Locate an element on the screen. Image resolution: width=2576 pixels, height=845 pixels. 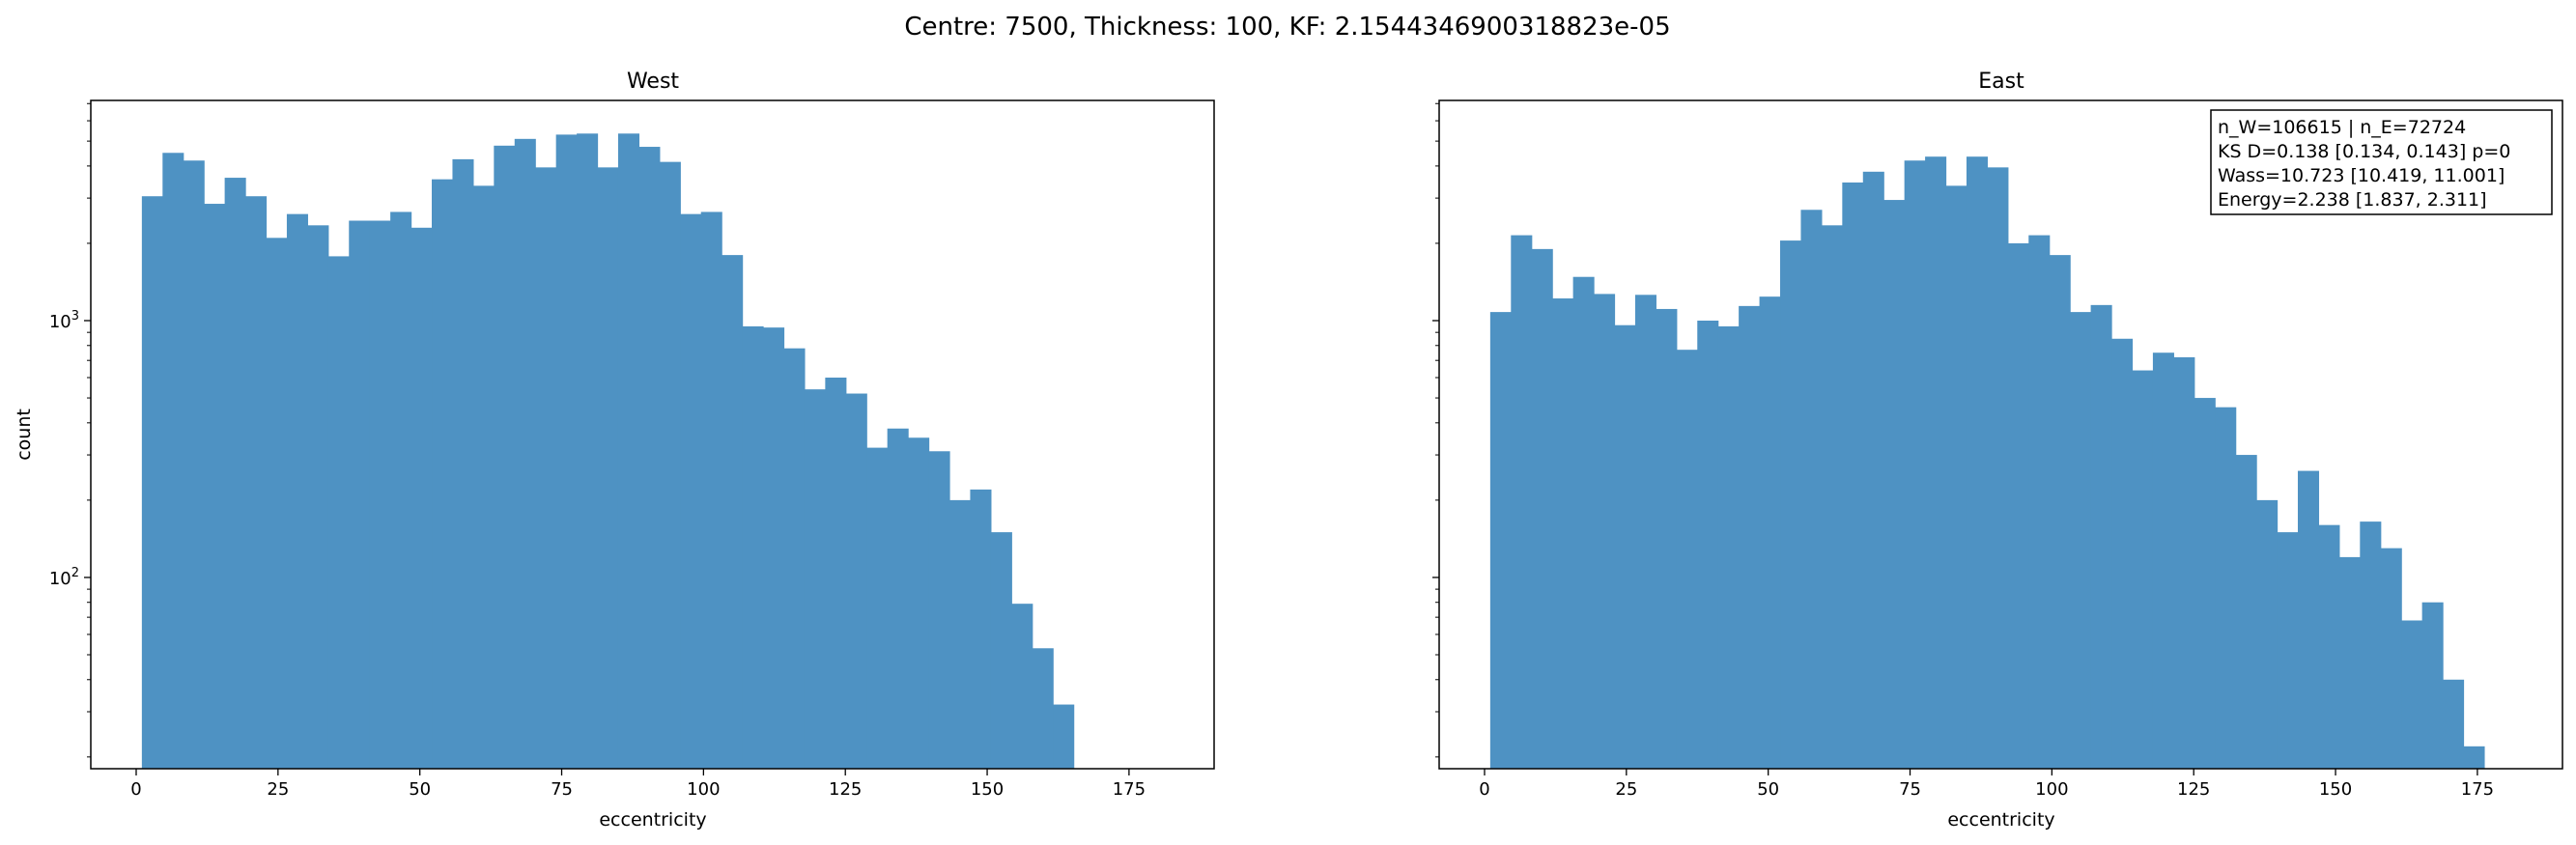
stats-line: KS D=0.138 [0.134, 0.143] p=0 is located at coordinates (2364, 151).